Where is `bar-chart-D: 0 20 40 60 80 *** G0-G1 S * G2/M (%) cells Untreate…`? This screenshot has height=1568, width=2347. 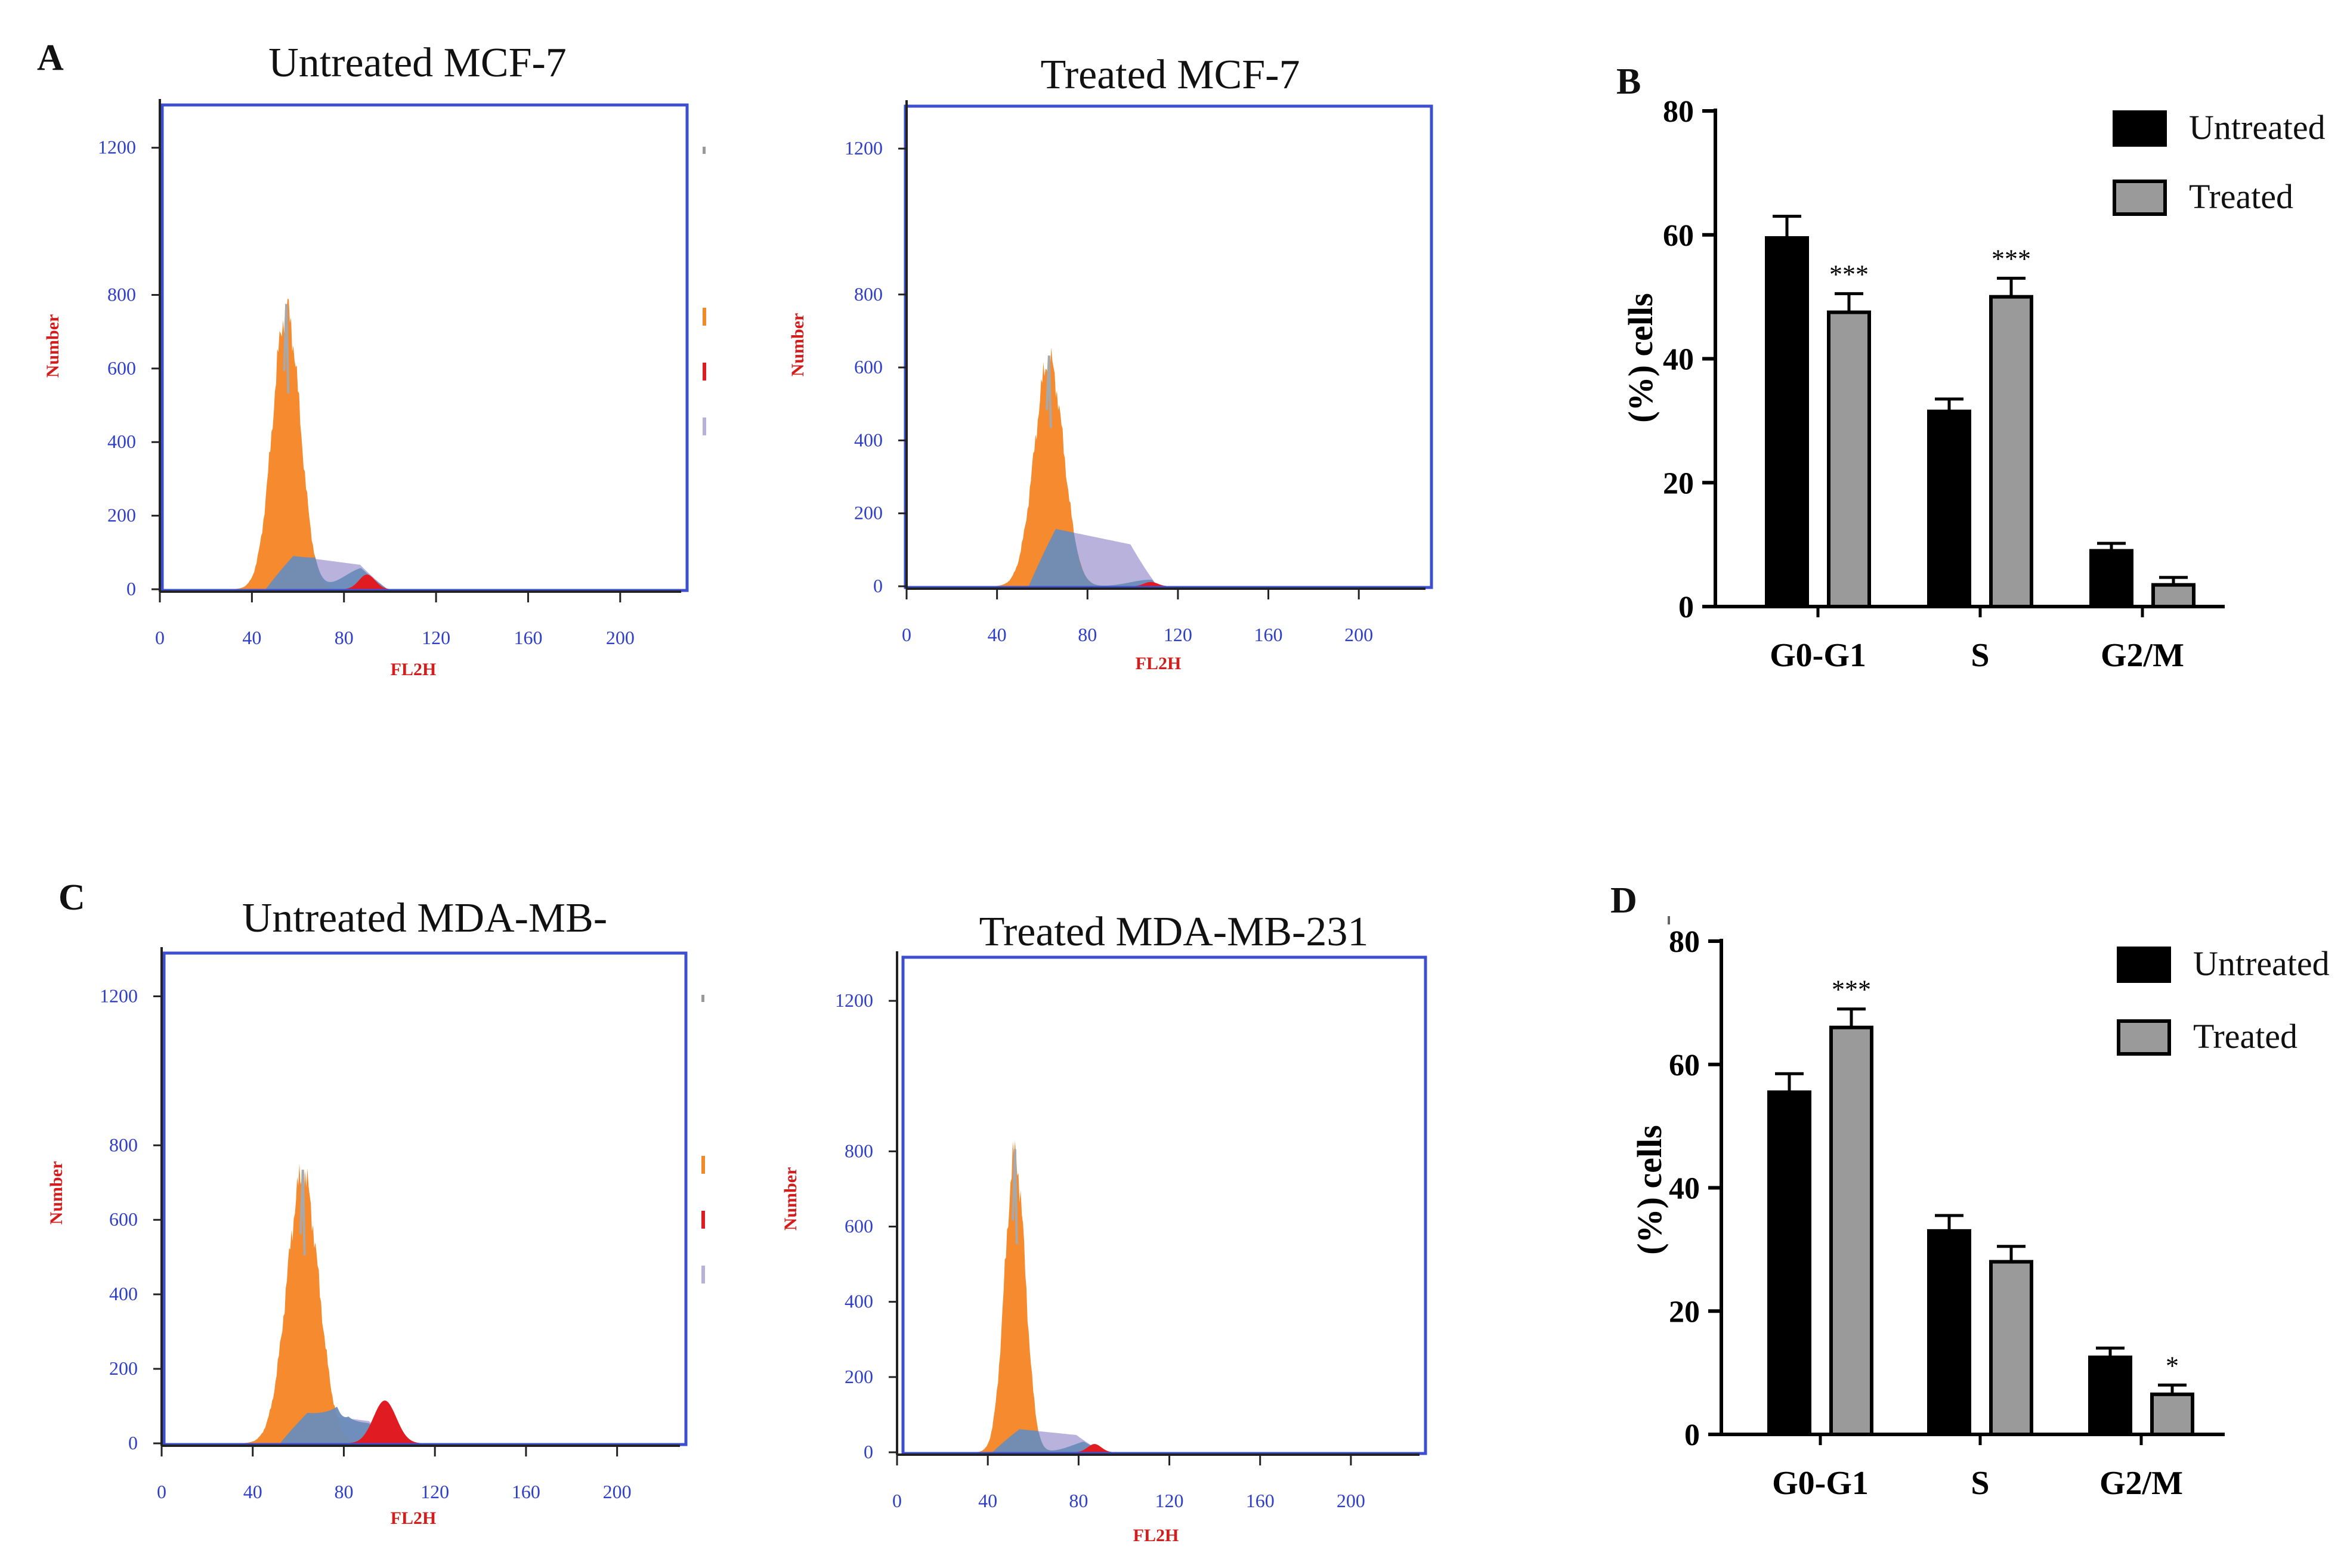
bar-chart-D: 0 20 40 60 80 *** G0-G1 S * G2/M (%) cells Untreate… is located at coordinates (1980, 1213).